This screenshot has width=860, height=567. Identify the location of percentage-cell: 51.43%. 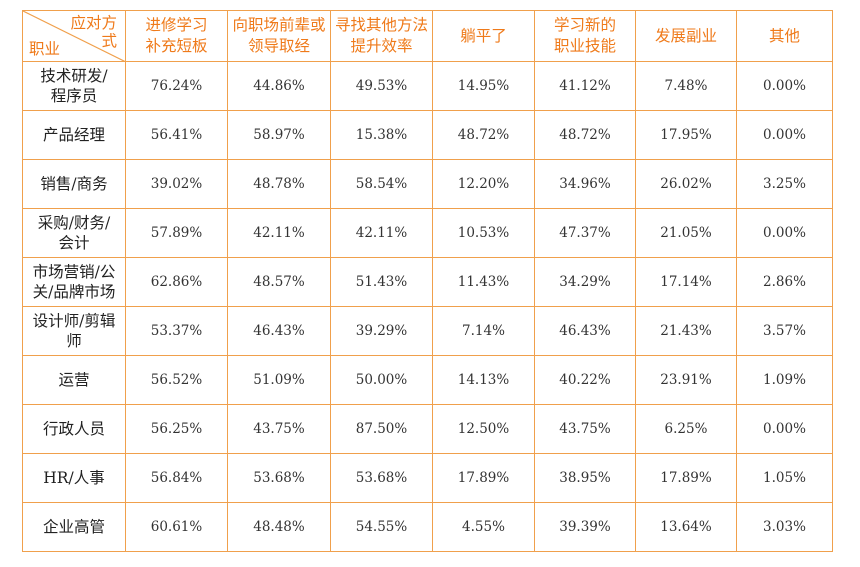
(381, 282).